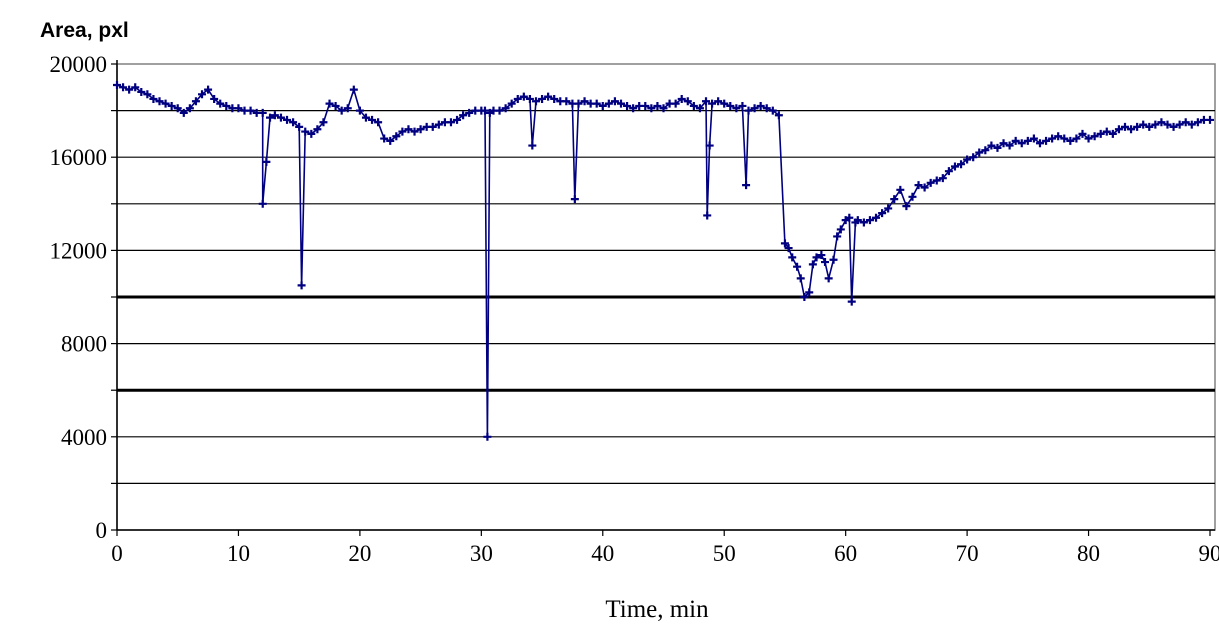  What do you see at coordinates (79, 64) in the screenshot?
I see `y-tick-label: 20000` at bounding box center [79, 64].